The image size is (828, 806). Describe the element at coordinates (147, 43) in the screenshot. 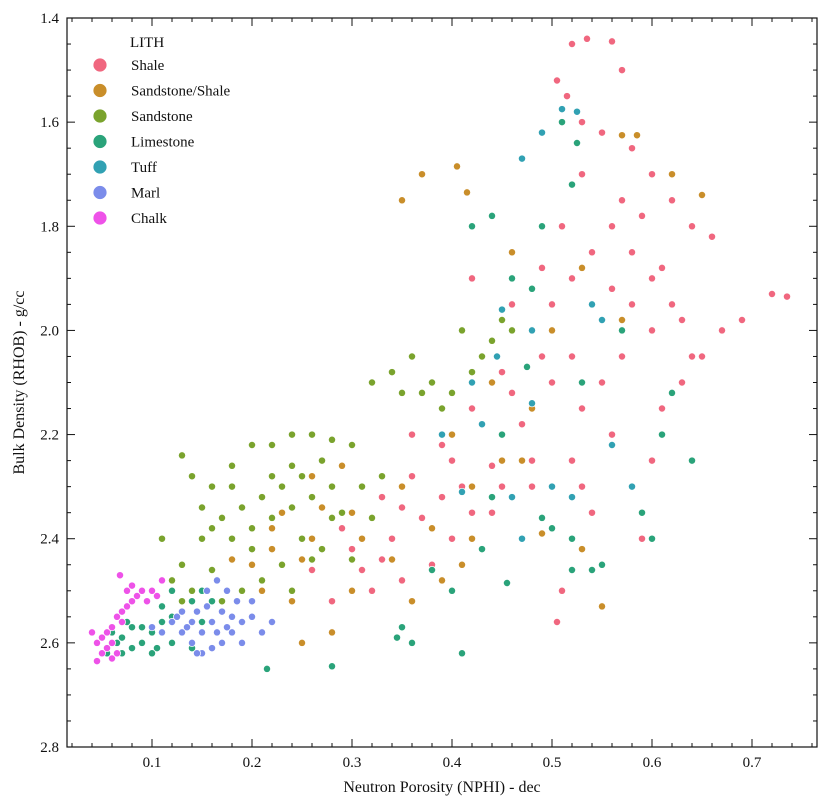

I see `legend-title: LITH` at that location.